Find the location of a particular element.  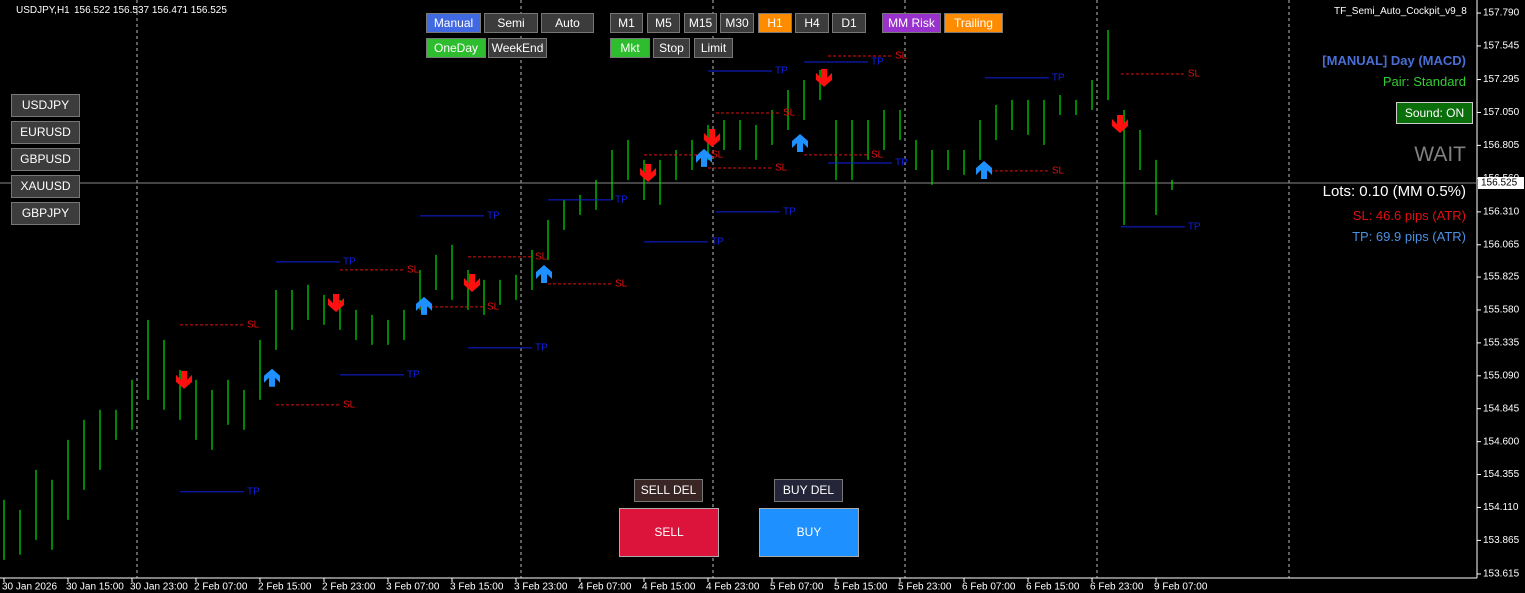

y-tick-label: 156.310 is located at coordinates (1501, 212).